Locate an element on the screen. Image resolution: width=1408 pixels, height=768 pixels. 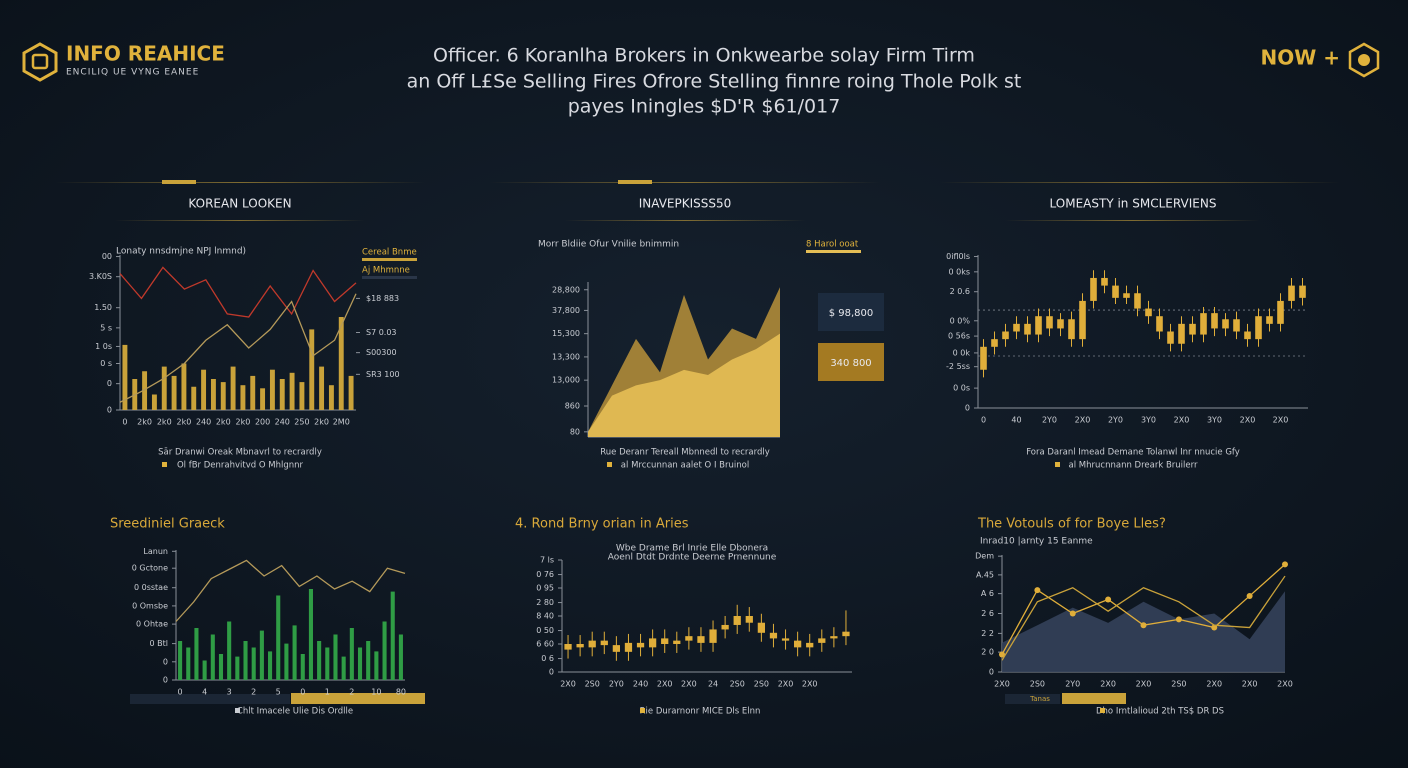
y-tick-label: 860 is located at coordinates (572, 406).